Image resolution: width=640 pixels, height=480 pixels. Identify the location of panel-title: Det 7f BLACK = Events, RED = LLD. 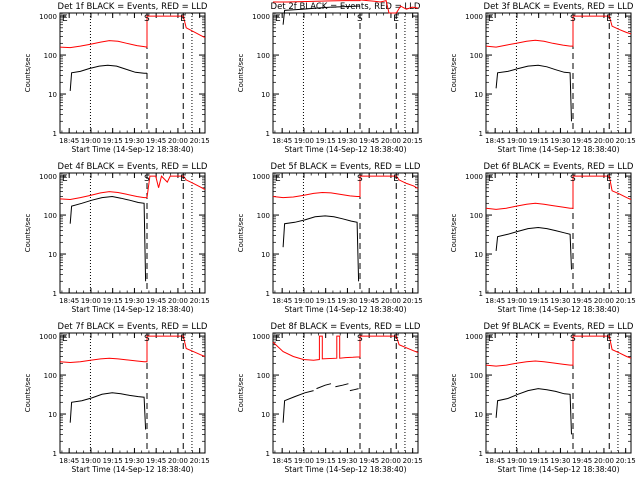
(133, 327).